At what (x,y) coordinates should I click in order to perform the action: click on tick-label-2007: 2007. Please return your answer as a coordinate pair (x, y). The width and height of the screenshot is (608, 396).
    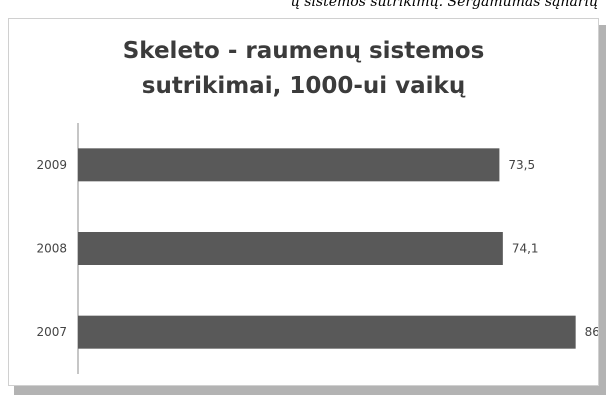
    Looking at the image, I should click on (51, 332).